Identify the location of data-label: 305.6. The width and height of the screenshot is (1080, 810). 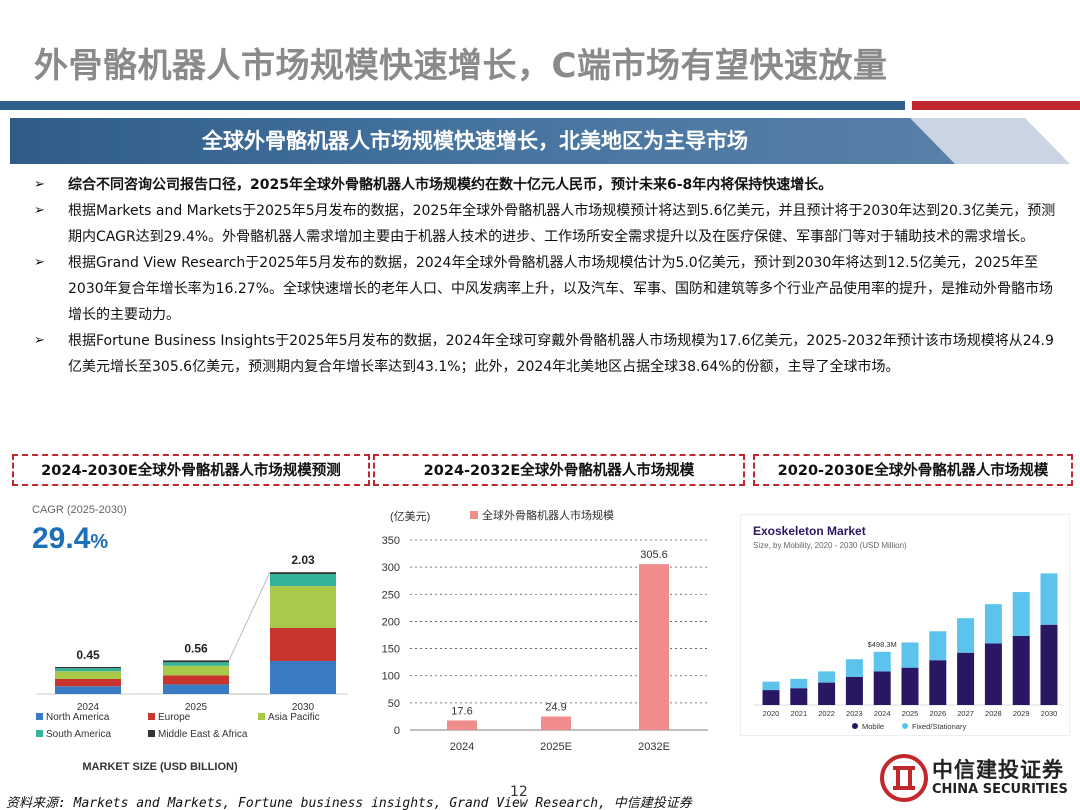
(654, 555).